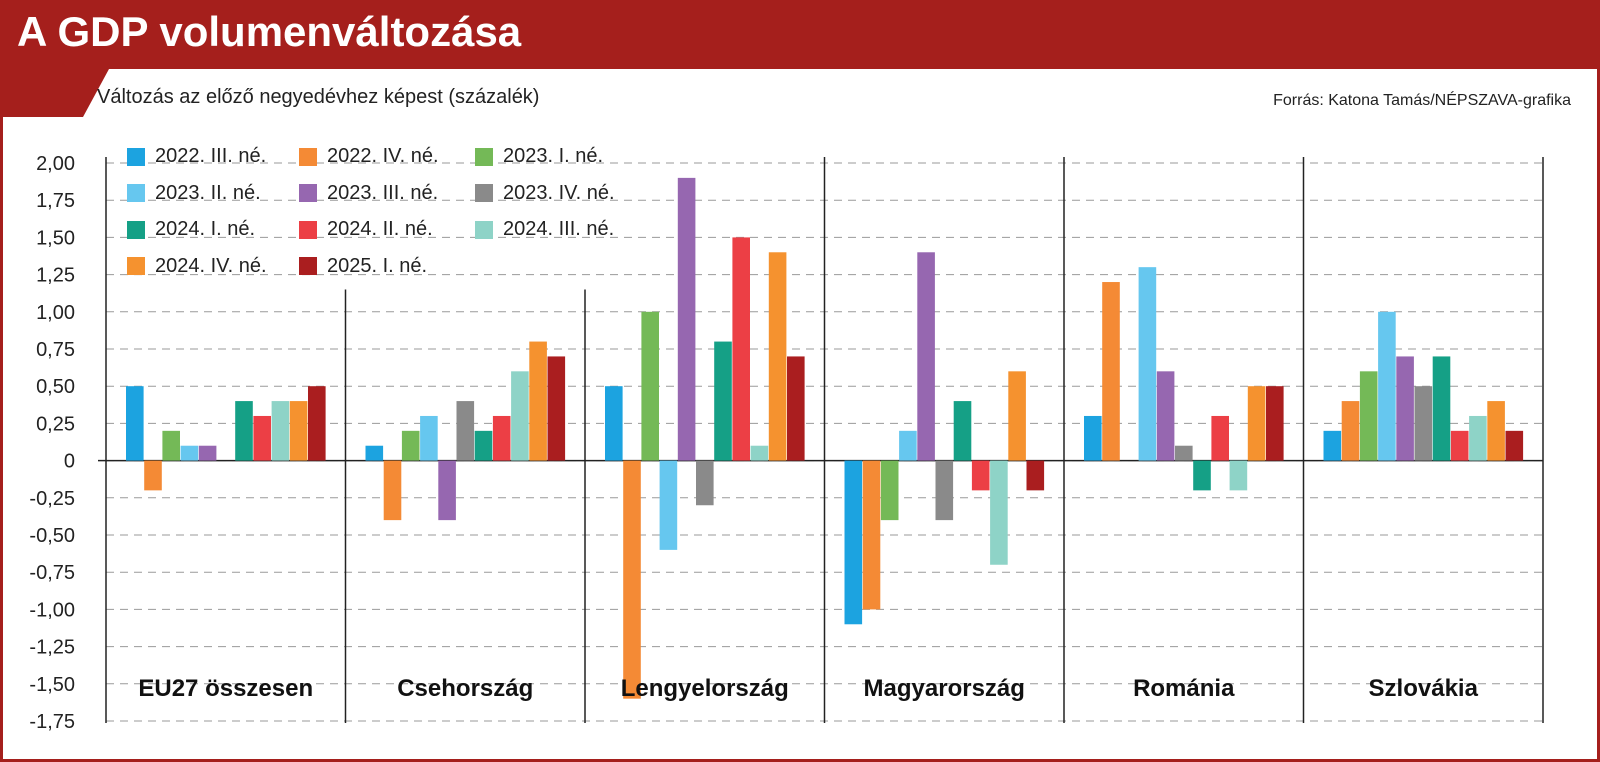 This screenshot has width=1600, height=762. Describe the element at coordinates (55, 387) in the screenshot. I see `y-tick-label: 0,50` at that location.